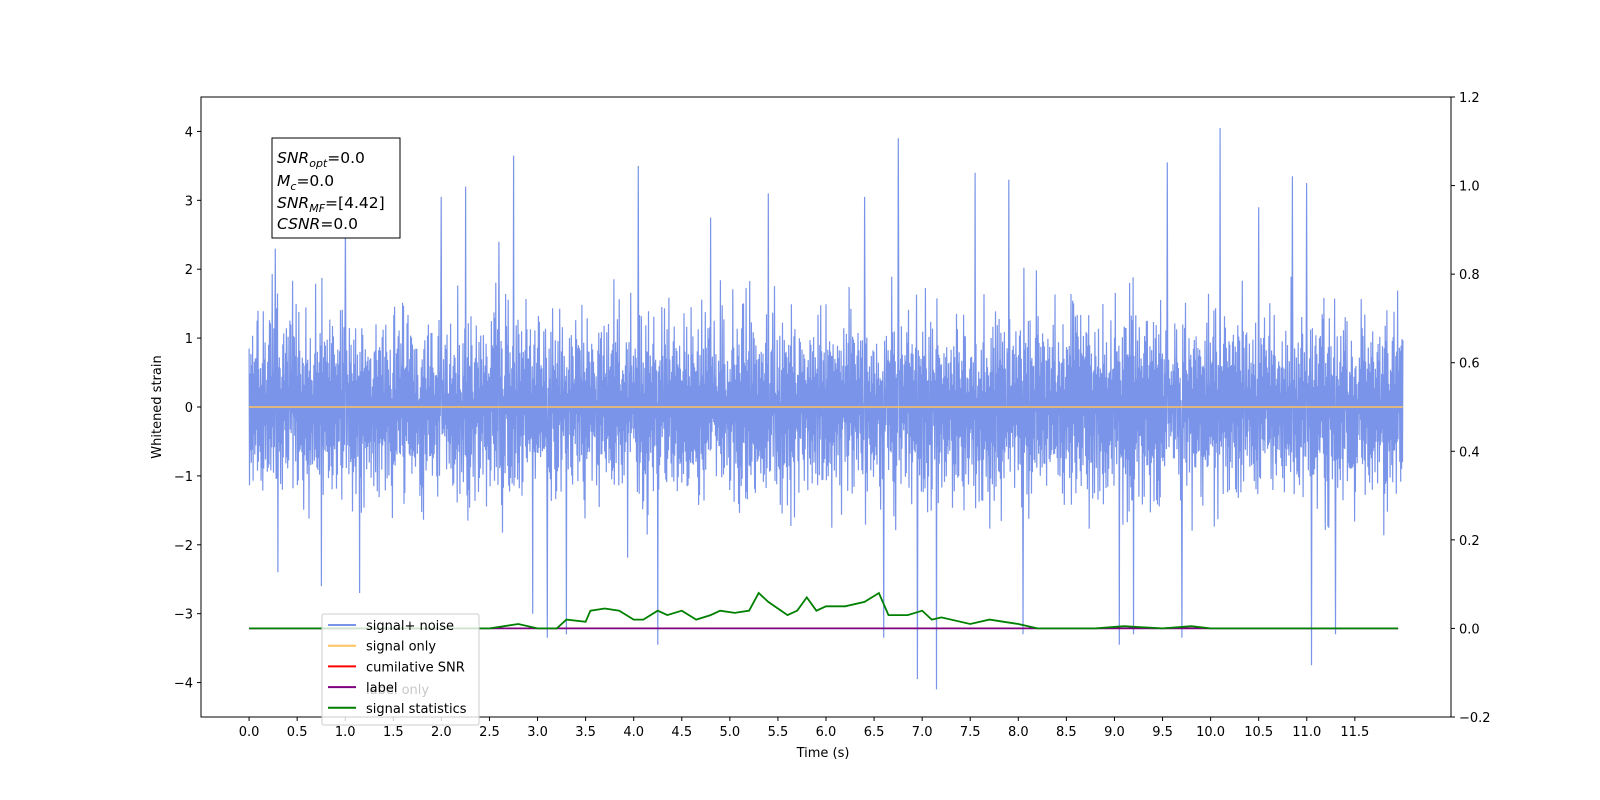 The height and width of the screenshot is (800, 1600). What do you see at coordinates (489, 732) in the screenshot?
I see `x-tick-label: 2.5` at bounding box center [489, 732].